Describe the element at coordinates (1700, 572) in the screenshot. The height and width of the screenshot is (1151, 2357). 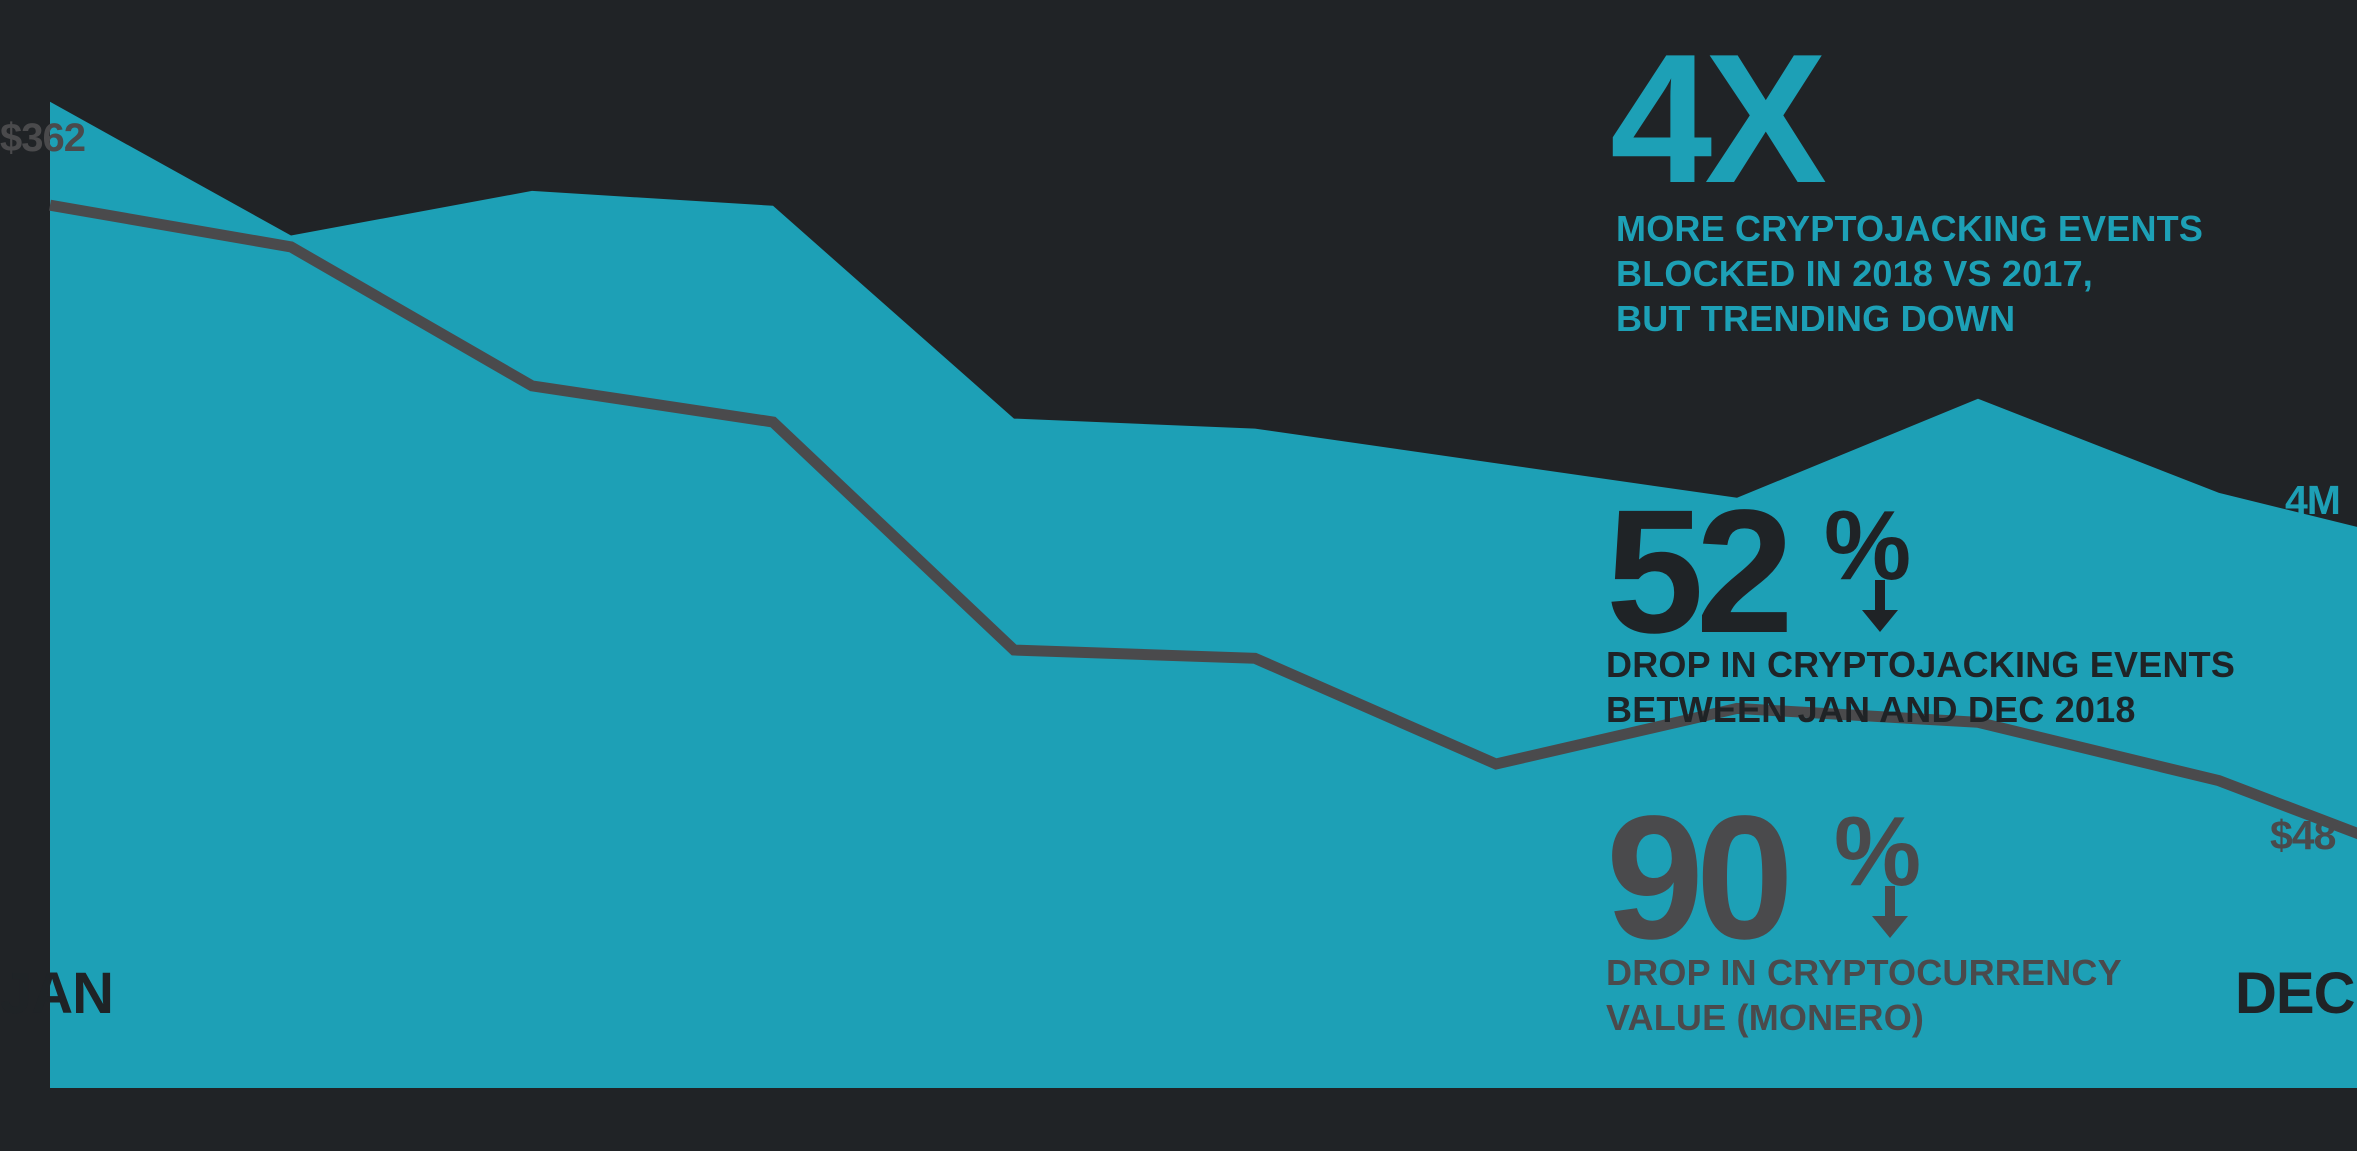
I see `stat-events-drop-value: 52` at that location.